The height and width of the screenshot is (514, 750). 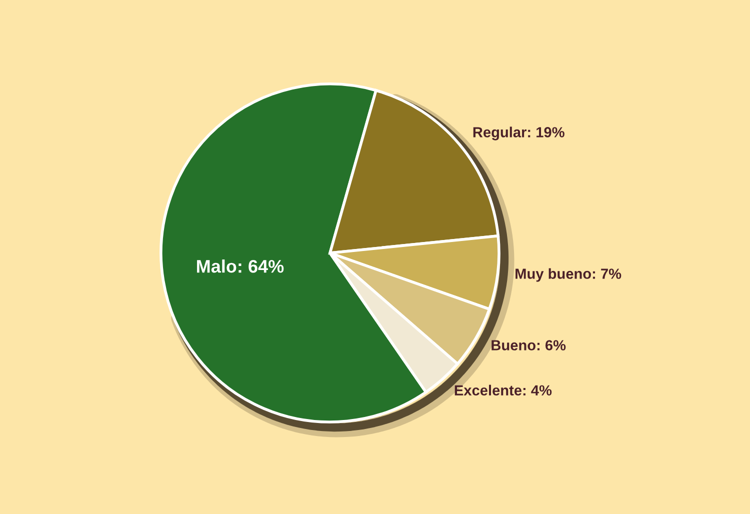 I want to click on slice-label: Malo: 64%, so click(x=240, y=266).